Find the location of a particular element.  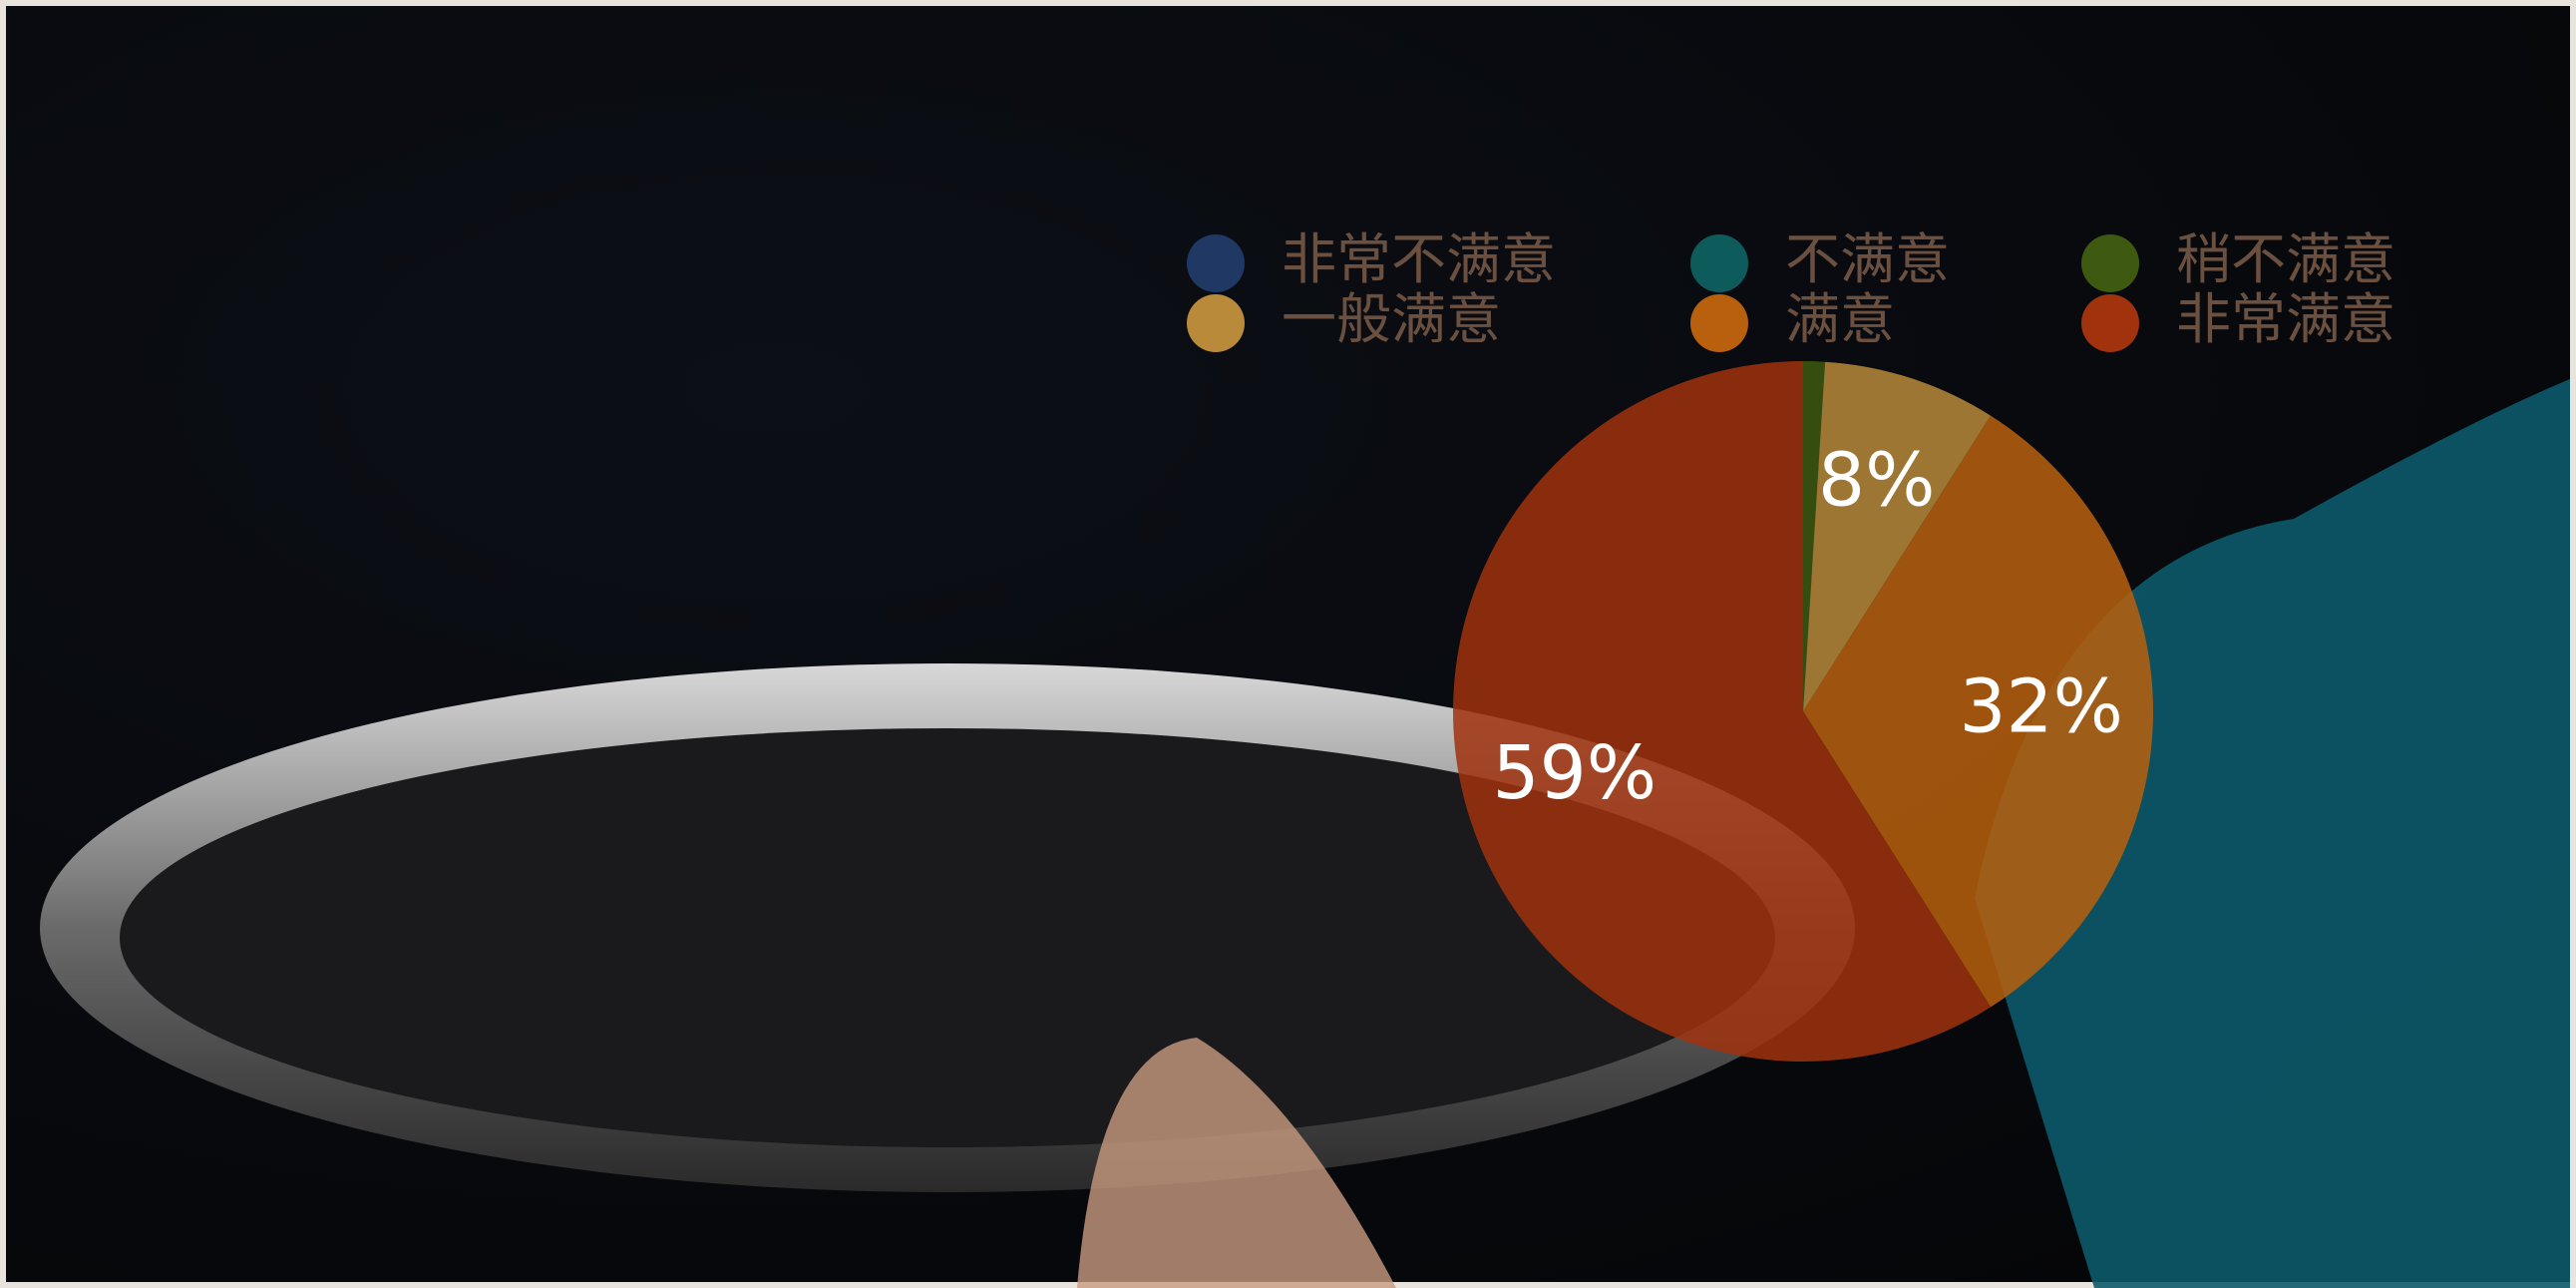

legend-label: 非常满意 is located at coordinates (2285, 319).